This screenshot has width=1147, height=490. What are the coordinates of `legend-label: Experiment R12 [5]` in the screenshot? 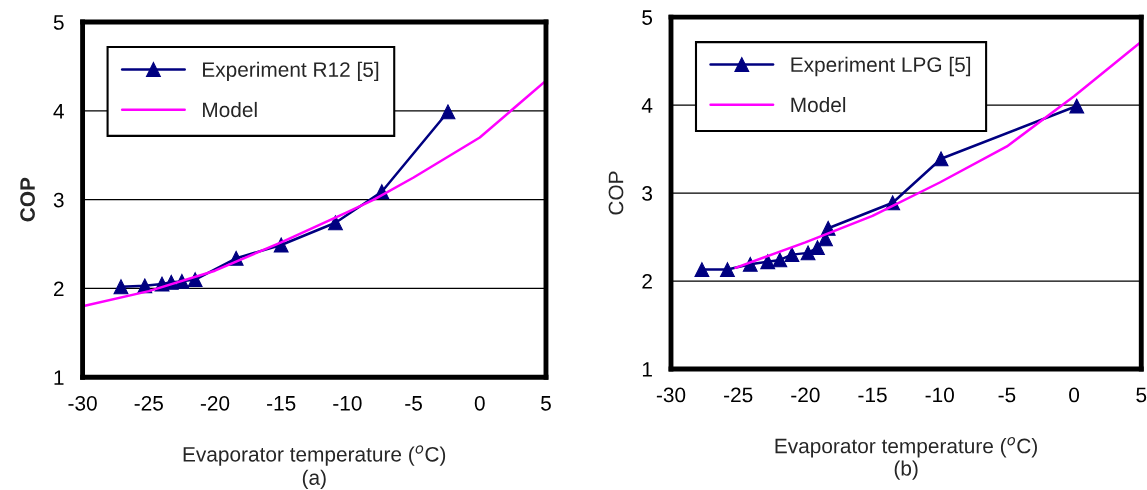 It's located at (291, 71).